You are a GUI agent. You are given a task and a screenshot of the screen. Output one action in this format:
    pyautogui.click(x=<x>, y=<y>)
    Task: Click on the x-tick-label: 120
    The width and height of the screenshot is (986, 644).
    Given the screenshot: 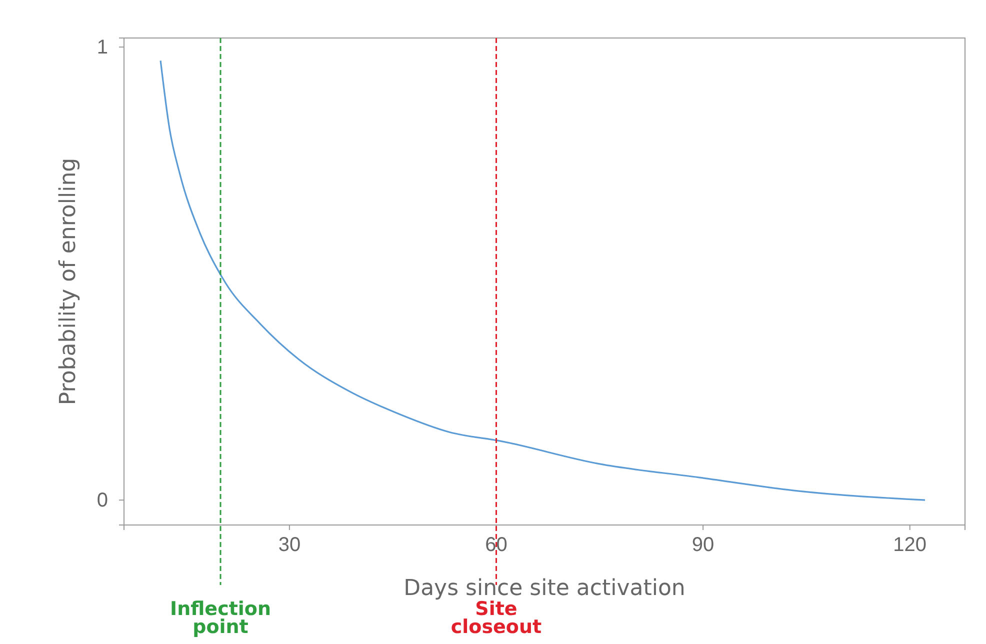 What is the action you would take?
    pyautogui.click(x=910, y=545)
    